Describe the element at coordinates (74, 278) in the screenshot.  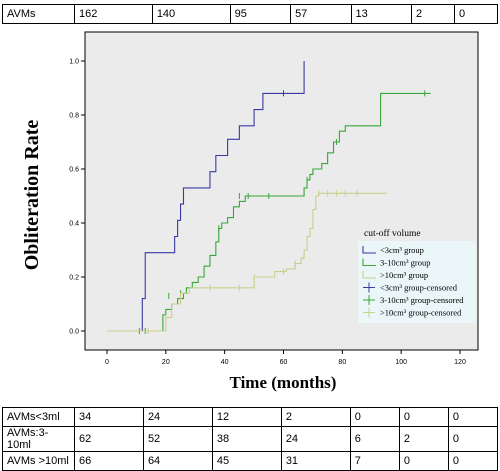
I see `y-tick-label: 0.2` at that location.